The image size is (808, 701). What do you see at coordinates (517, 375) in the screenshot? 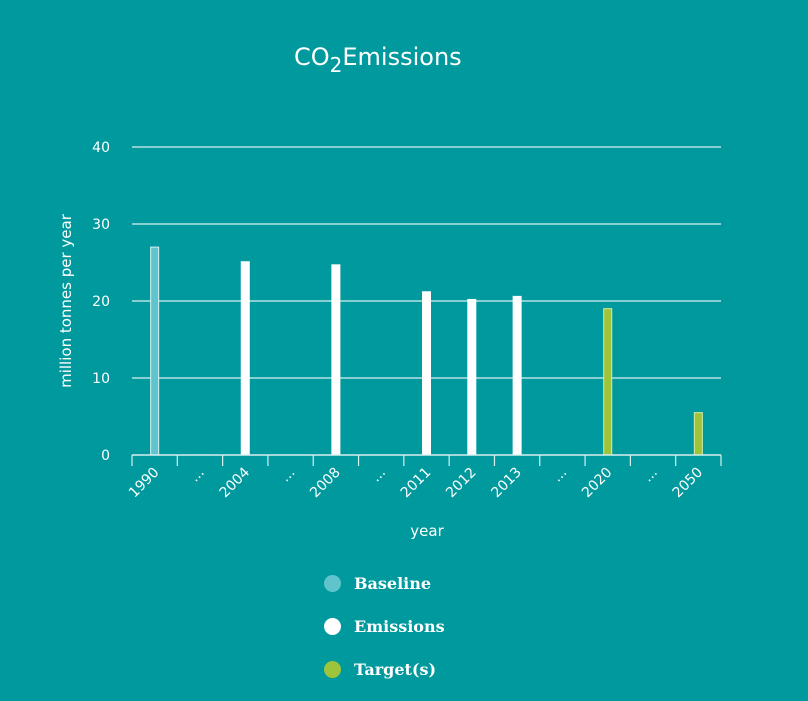
I see `bar-2013` at bounding box center [517, 375].